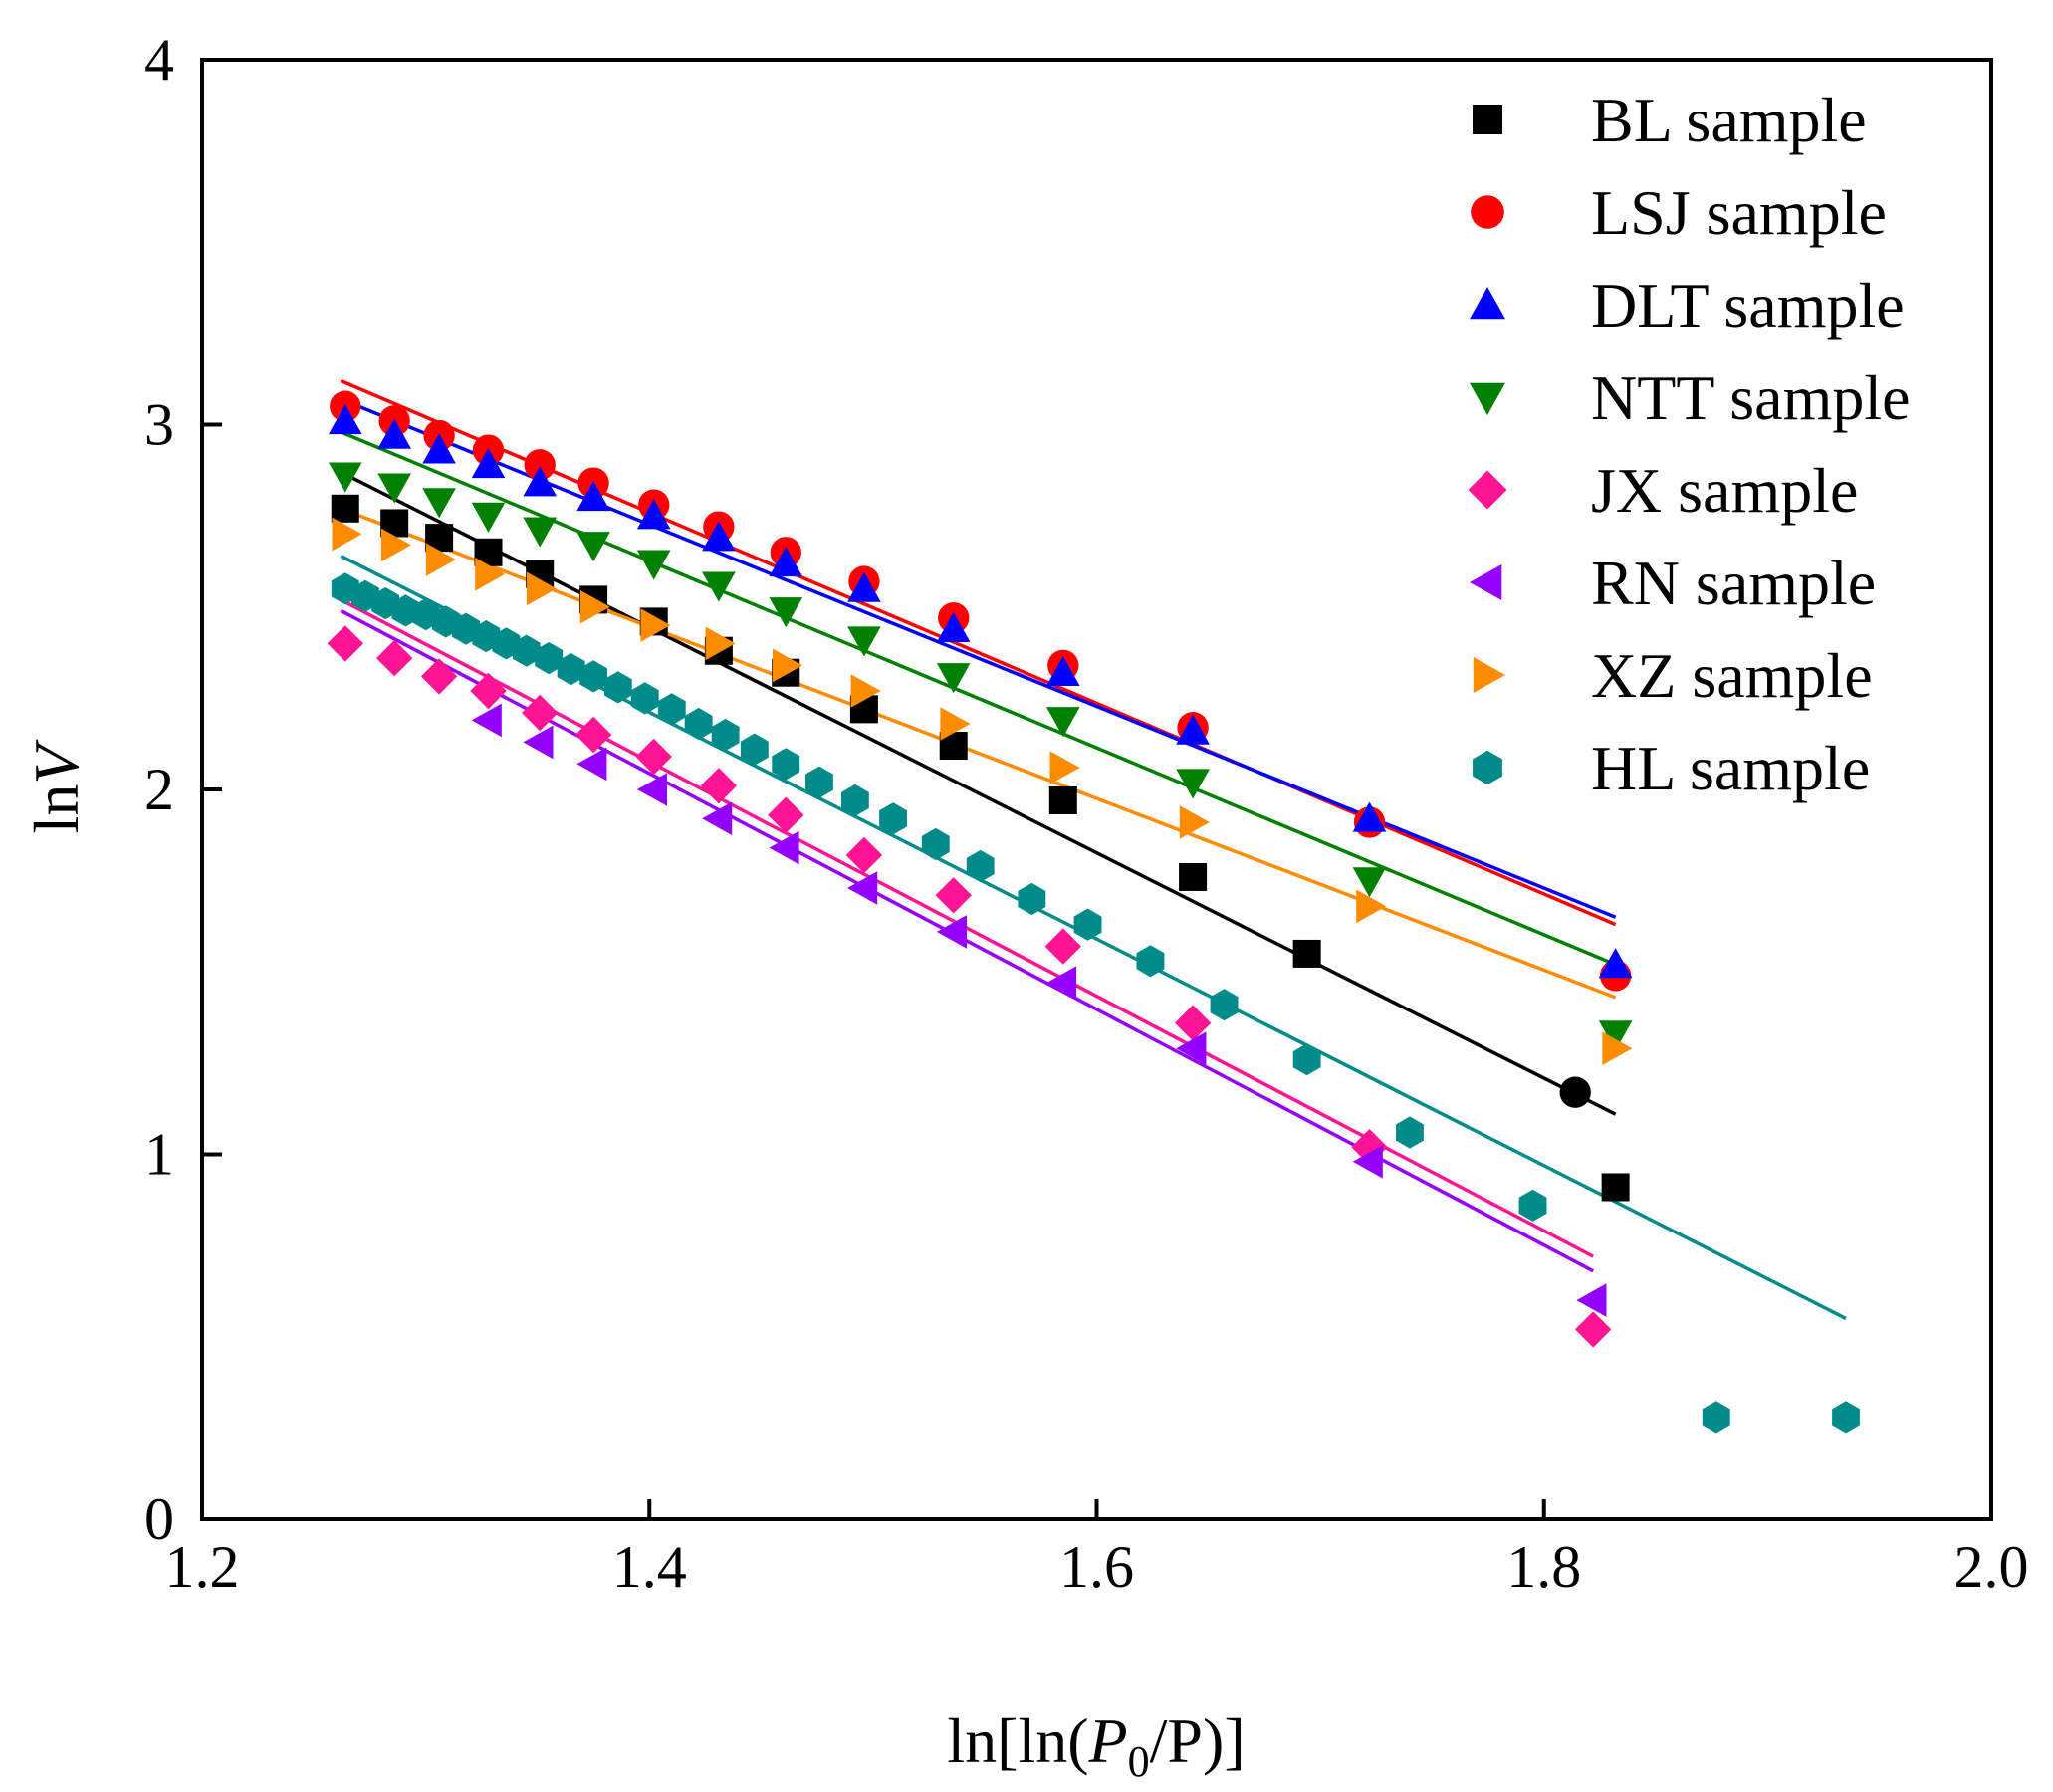  I want to click on x-axis-title: ln[ln(P0/P)], so click(1096, 1745).